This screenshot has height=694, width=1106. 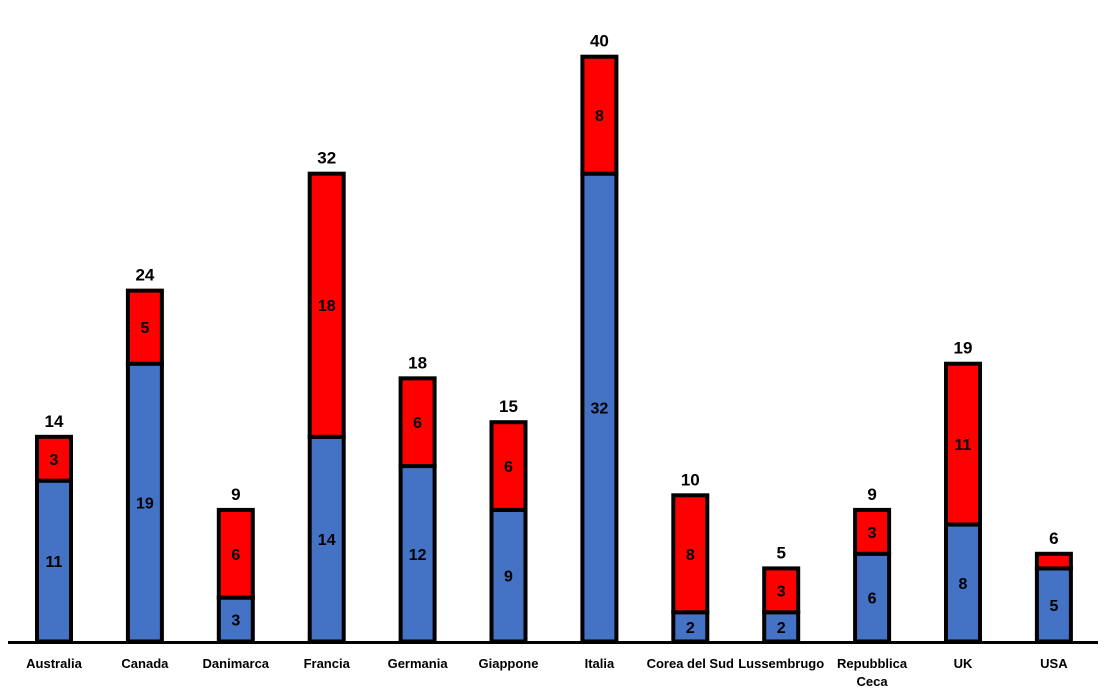 What do you see at coordinates (145, 504) in the screenshot?
I see `segment-value-label: 19` at bounding box center [145, 504].